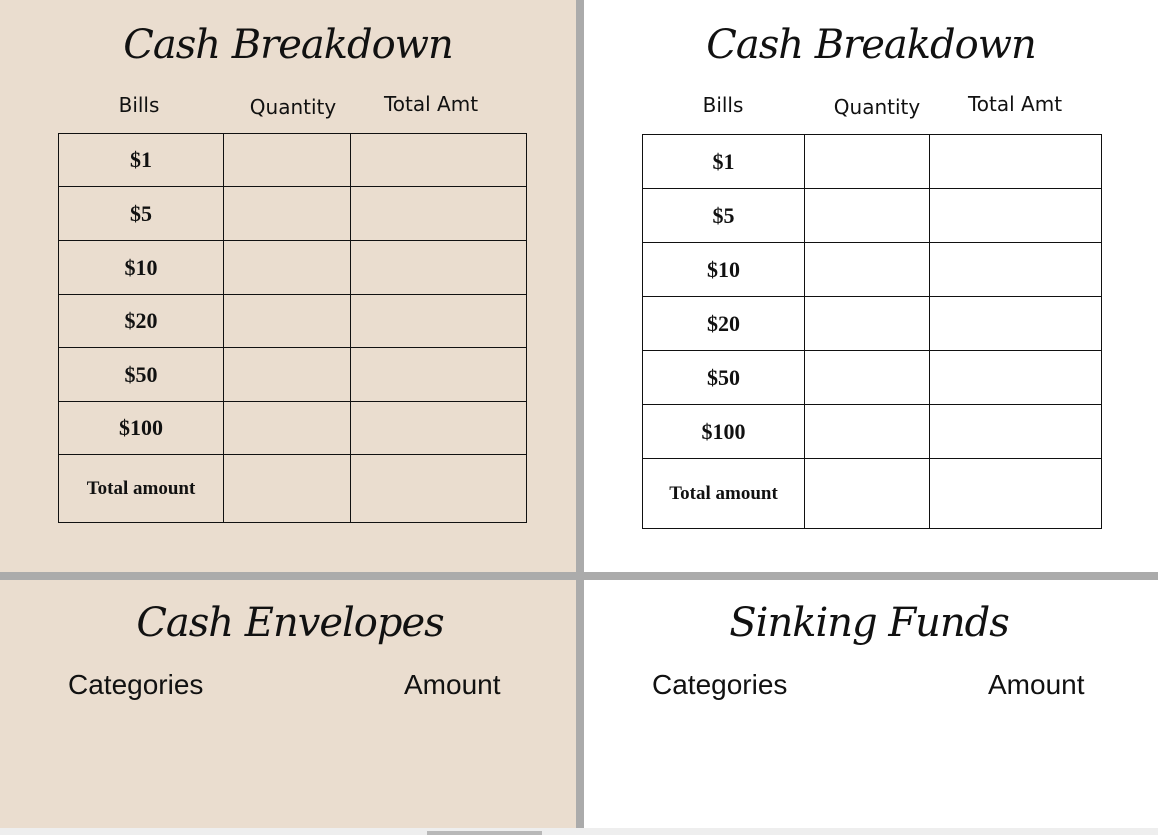 This screenshot has width=1158, height=835. Describe the element at coordinates (288, 704) in the screenshot. I see `cash-envelopes-panel: Cash Envelopes Categories Amount` at that location.